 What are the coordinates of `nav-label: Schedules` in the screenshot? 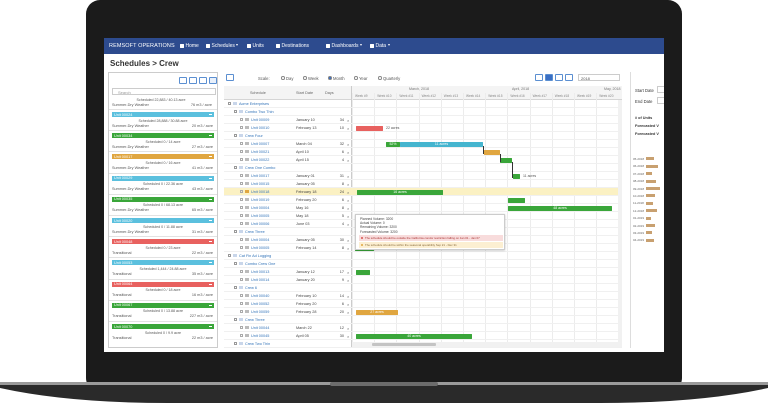 It's located at (223, 46).